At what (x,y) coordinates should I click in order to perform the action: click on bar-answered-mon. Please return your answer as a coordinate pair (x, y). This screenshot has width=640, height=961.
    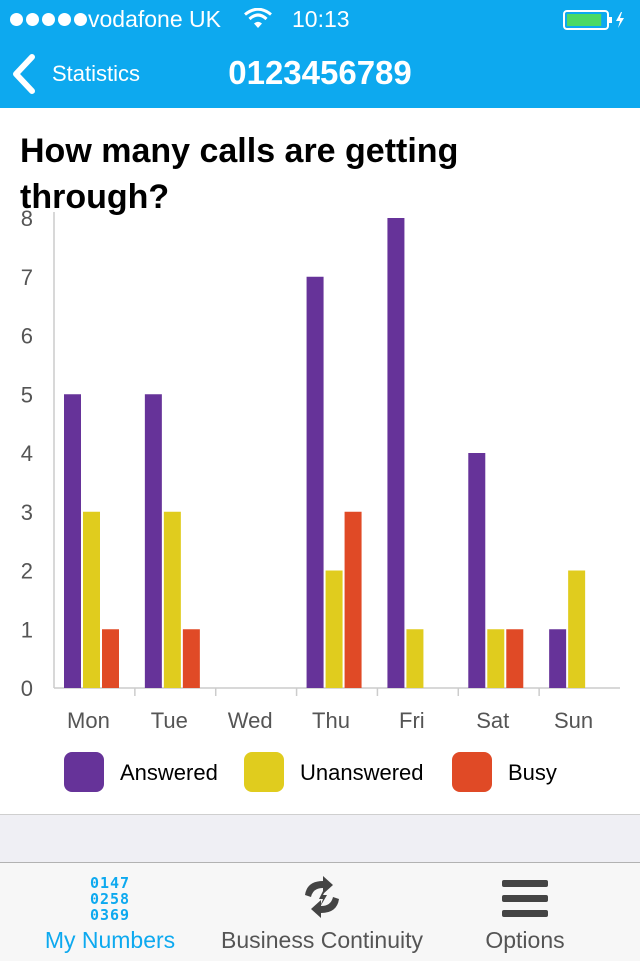
    Looking at the image, I should click on (72, 541).